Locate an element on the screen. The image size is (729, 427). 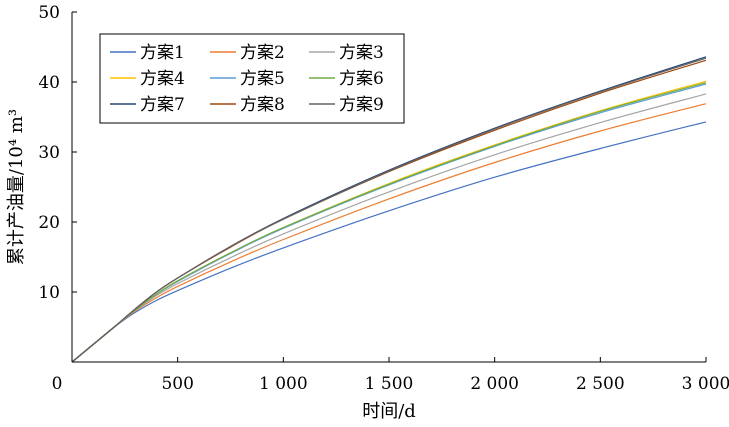
legend-label-6: 方案6 is located at coordinates (361, 79).